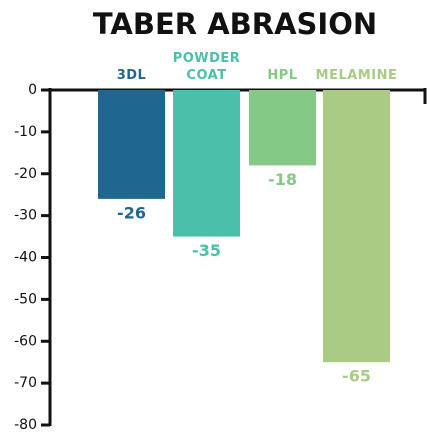 This screenshot has width=430, height=433. Describe the element at coordinates (282, 179) in the screenshot. I see `data-label: -18` at that location.